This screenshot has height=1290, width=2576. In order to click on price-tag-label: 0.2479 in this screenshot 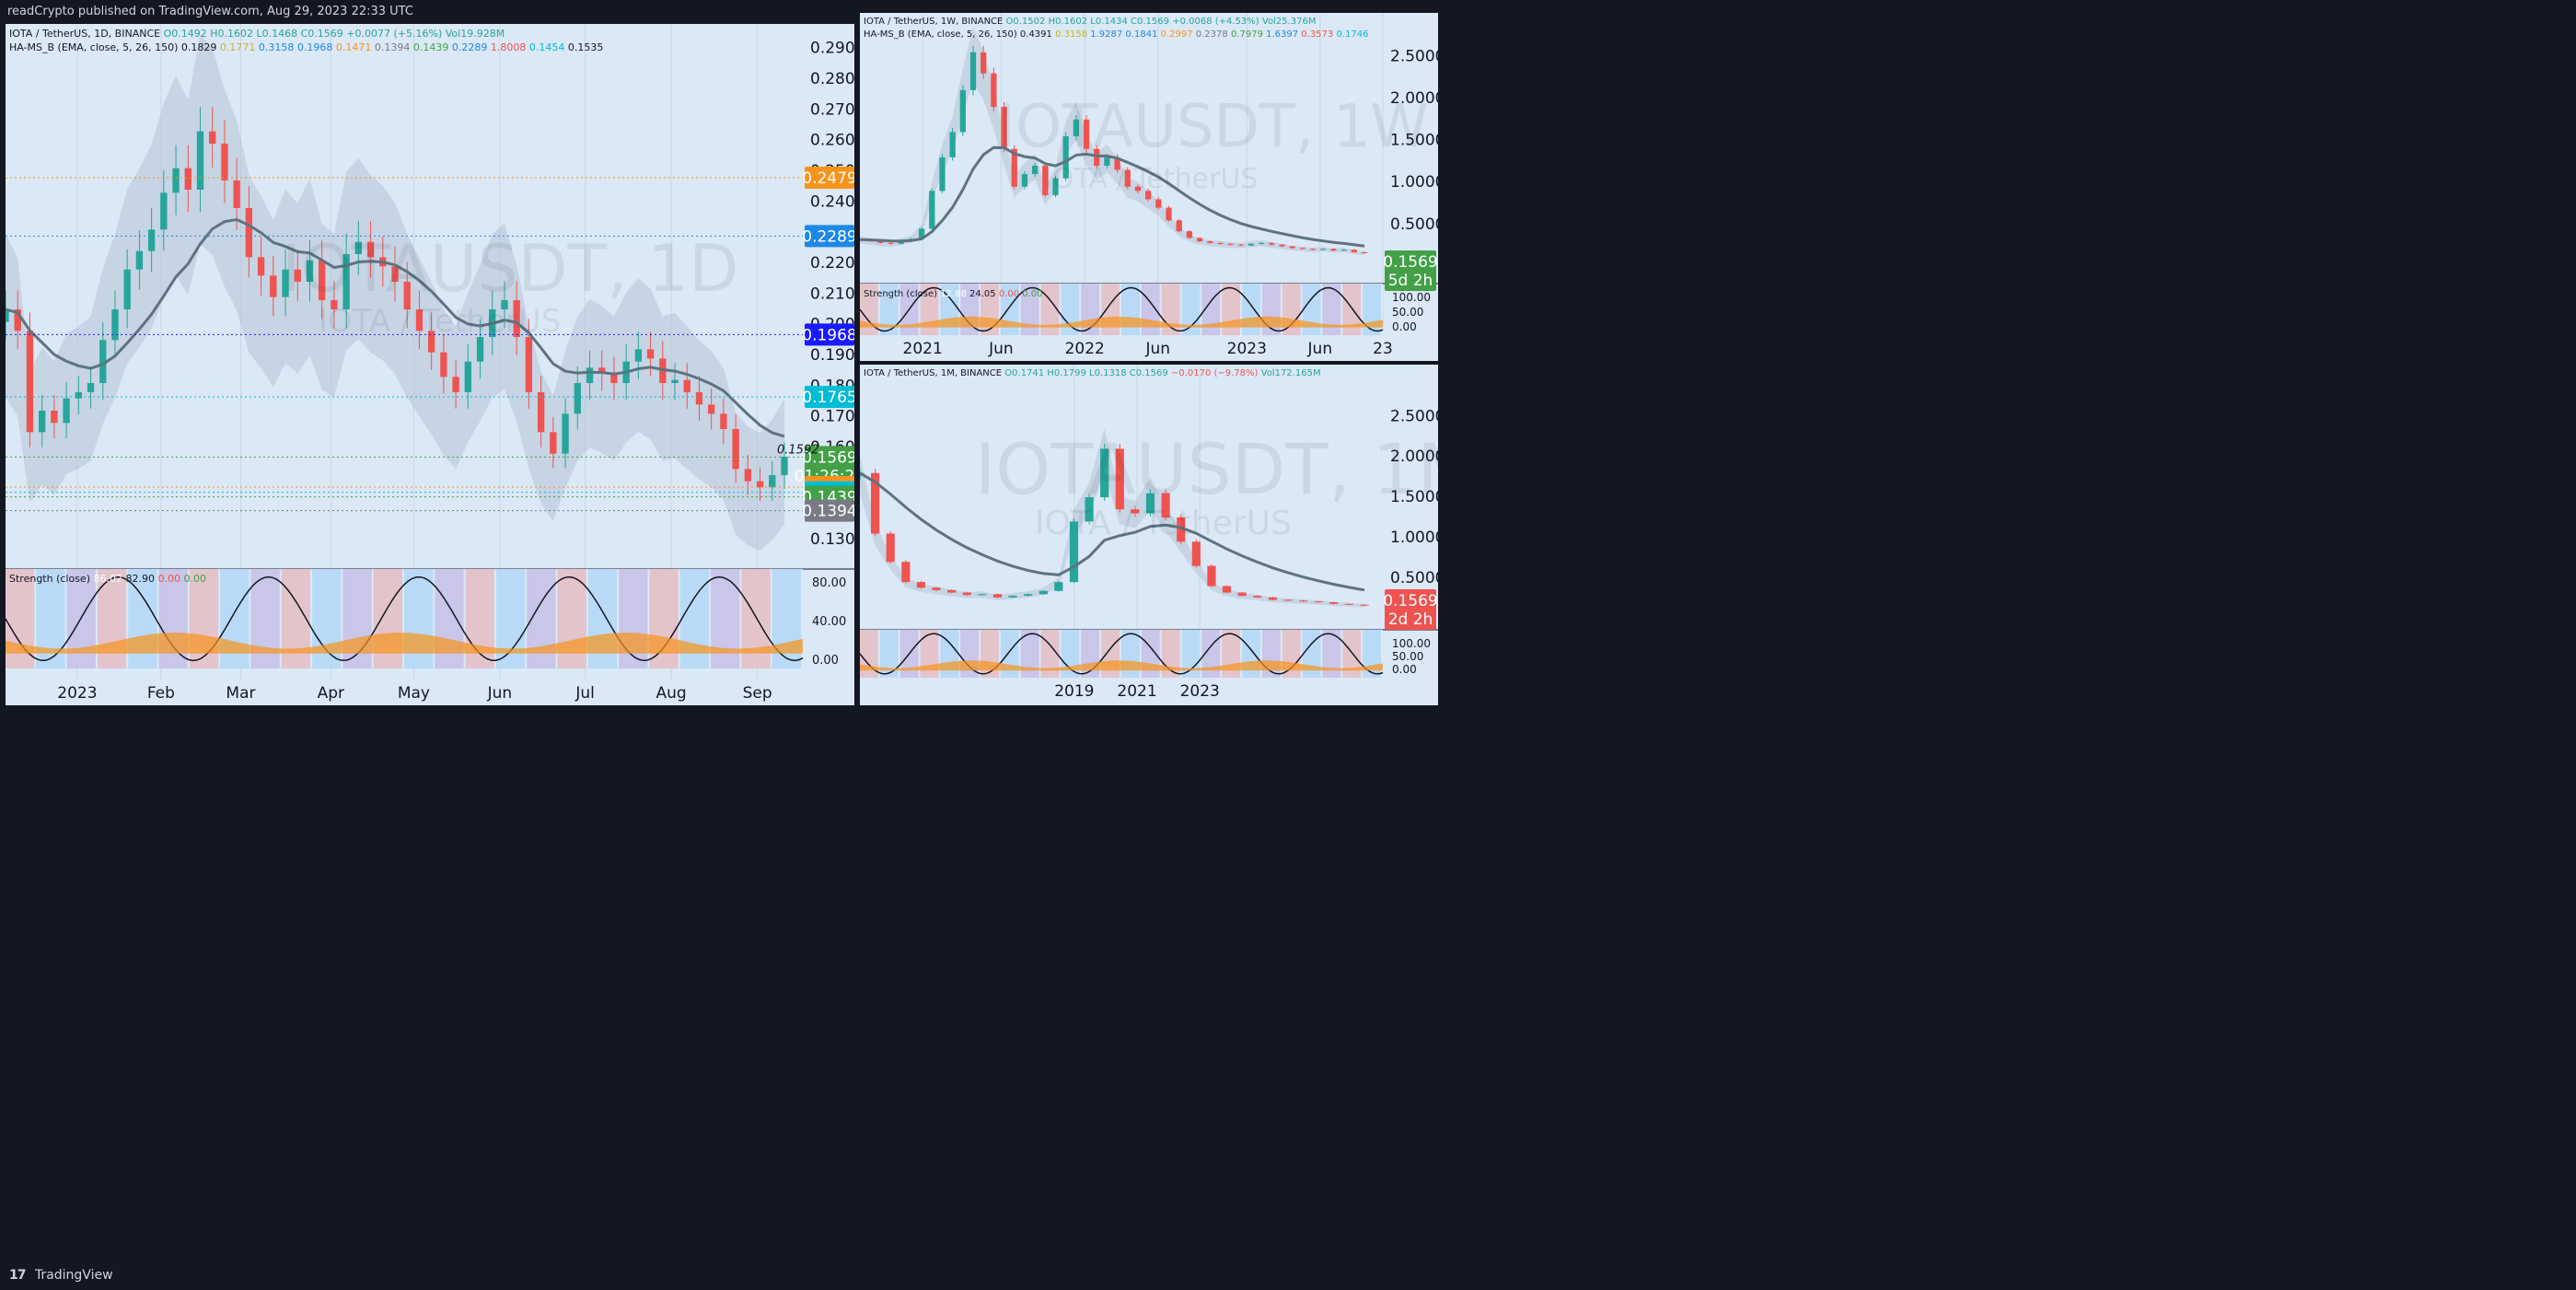, I will do `click(828, 178)`.